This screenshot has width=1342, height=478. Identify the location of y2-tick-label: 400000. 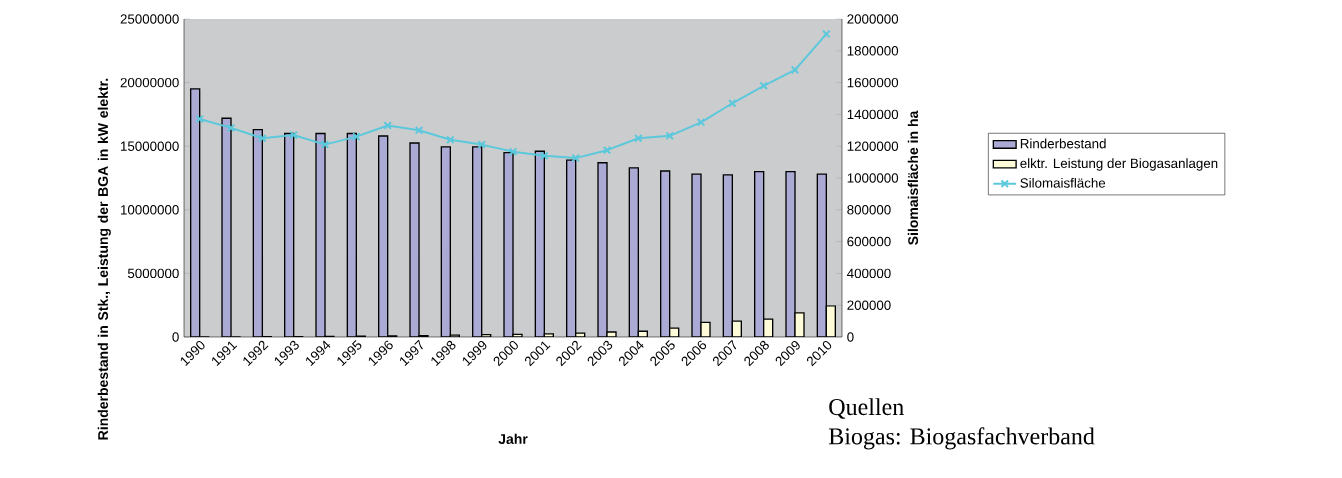
(869, 273).